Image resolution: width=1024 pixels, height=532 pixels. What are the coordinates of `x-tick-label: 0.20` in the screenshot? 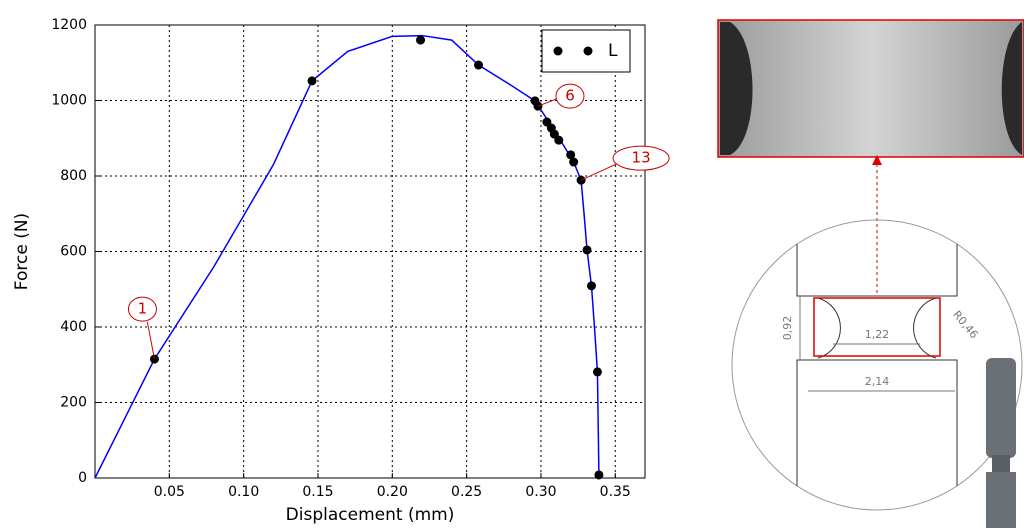 It's located at (392, 492).